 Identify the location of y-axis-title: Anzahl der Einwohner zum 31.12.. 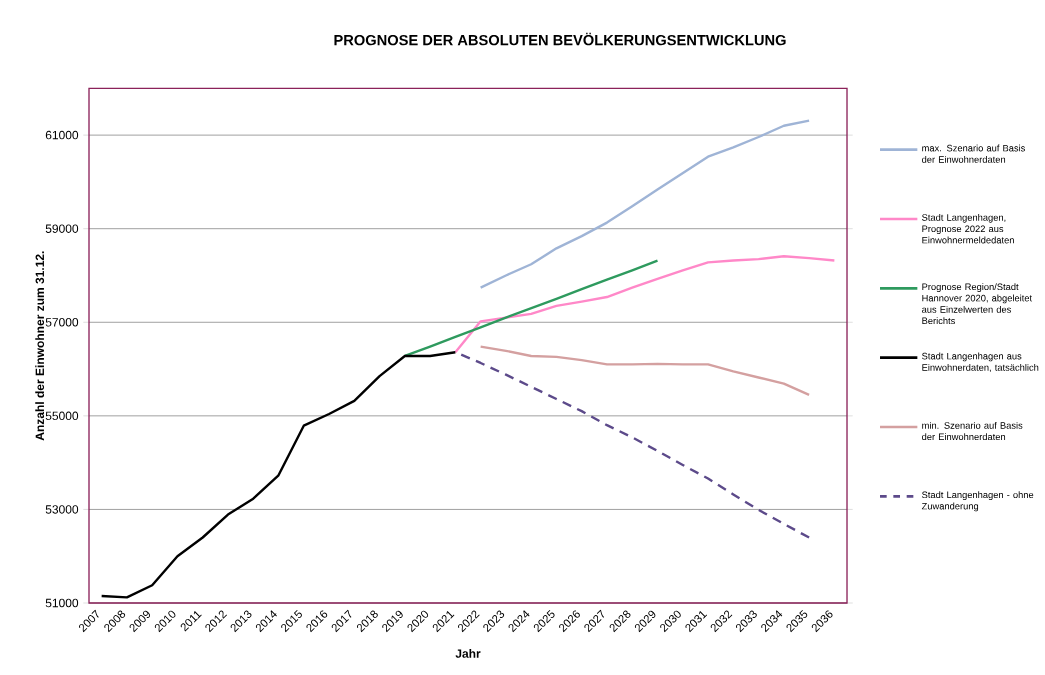
(40, 346).